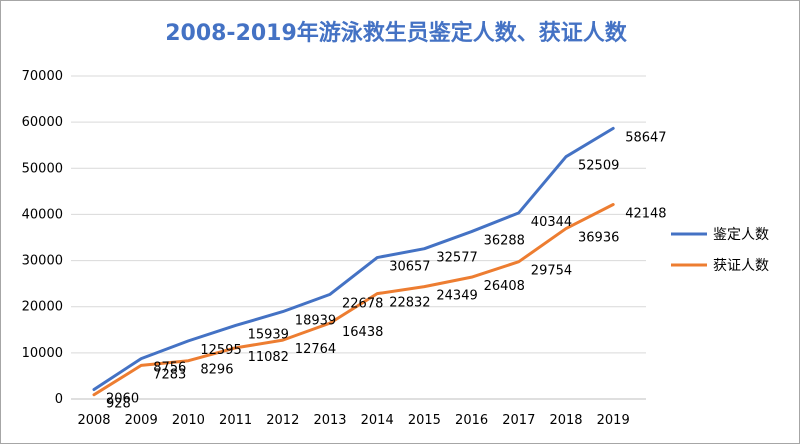  What do you see at coordinates (409, 303) in the screenshot?
I see `data-label: 22832` at bounding box center [409, 303].